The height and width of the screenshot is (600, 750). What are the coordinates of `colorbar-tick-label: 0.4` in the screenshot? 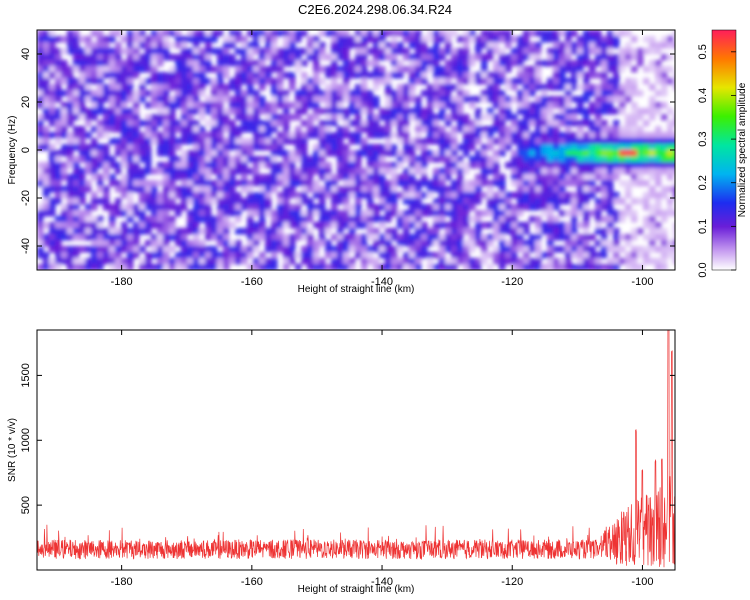 It's located at (703, 95).